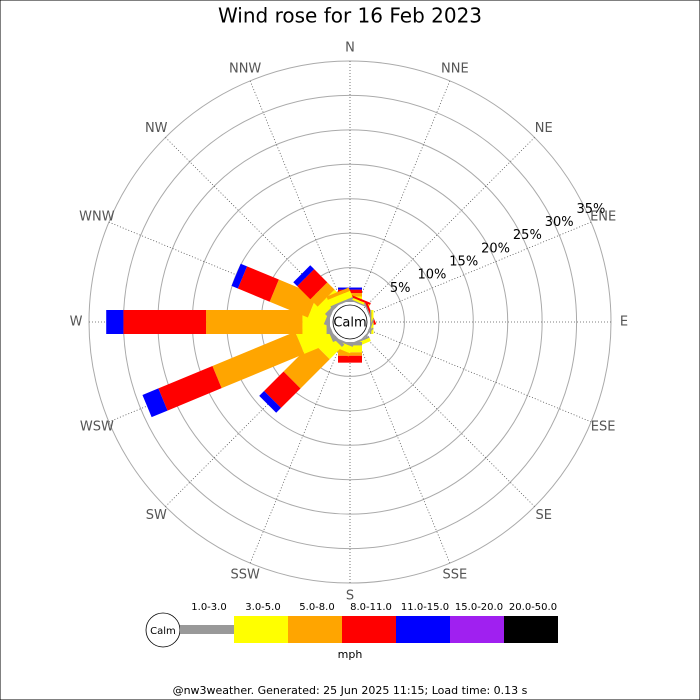  What do you see at coordinates (603, 217) in the screenshot?
I see `direction-label: ENE` at bounding box center [603, 217].